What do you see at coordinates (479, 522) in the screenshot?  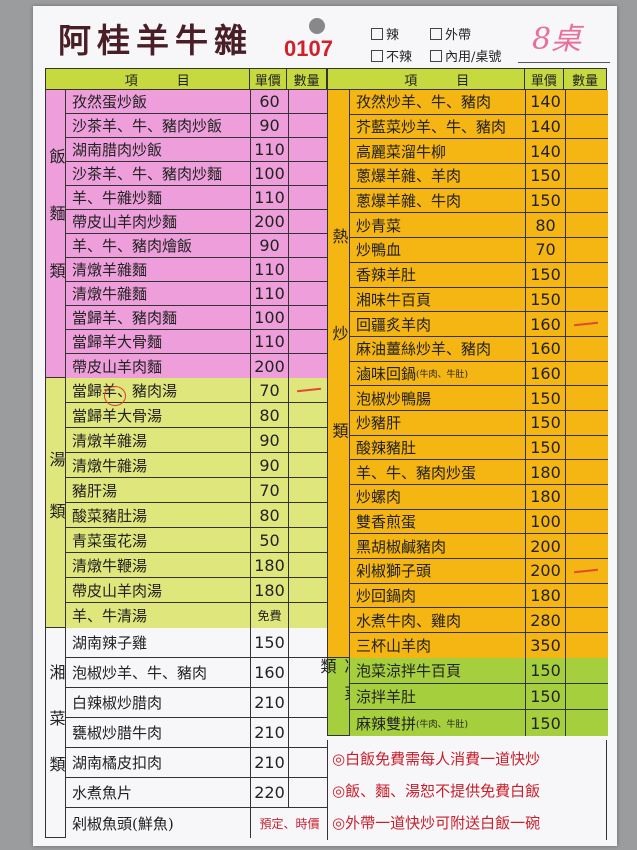 I see `menu-row: 雙香煎蛋 100` at bounding box center [479, 522].